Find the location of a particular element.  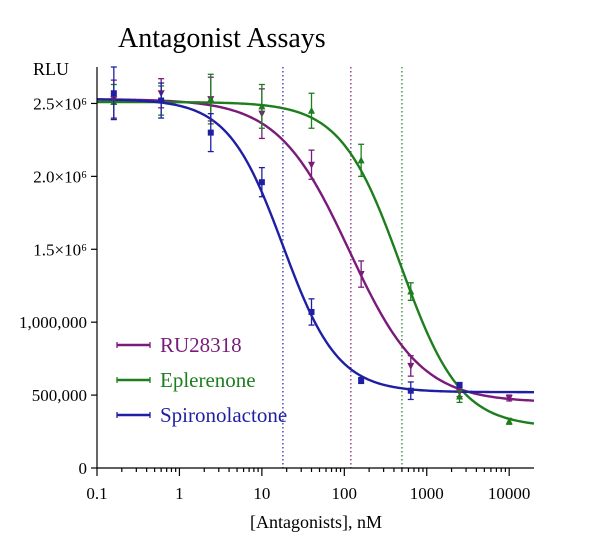

x-axis-label: [Antagonists], nM is located at coordinates (316, 522).